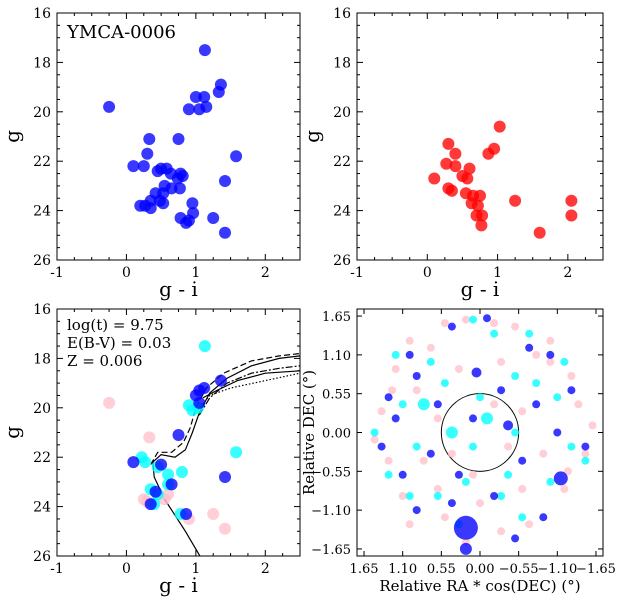  Describe the element at coordinates (42, 261) in the screenshot. I see `y-tick-label: 26` at that location.